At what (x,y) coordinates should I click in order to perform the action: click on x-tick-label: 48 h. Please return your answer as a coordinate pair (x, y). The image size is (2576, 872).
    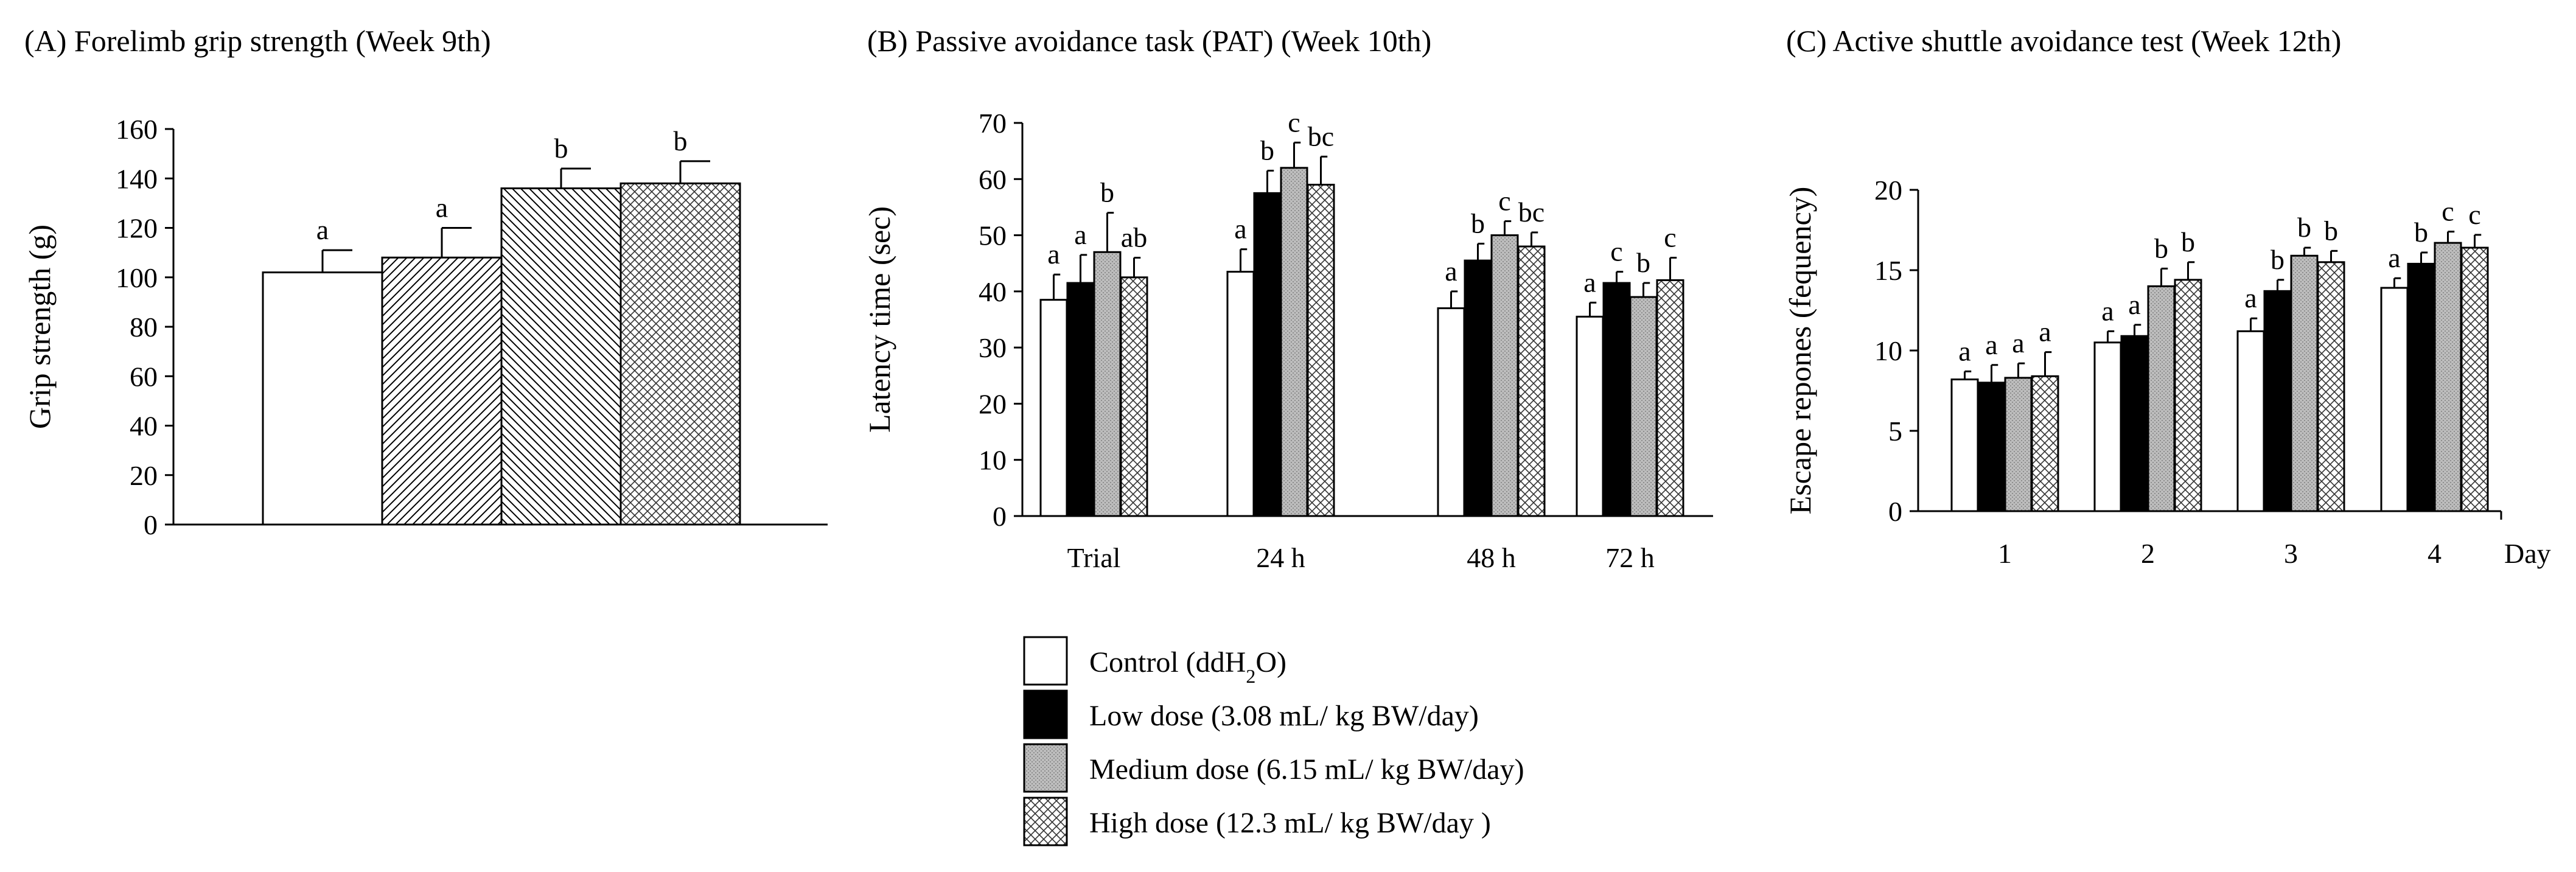
    Looking at the image, I should click on (1491, 557).